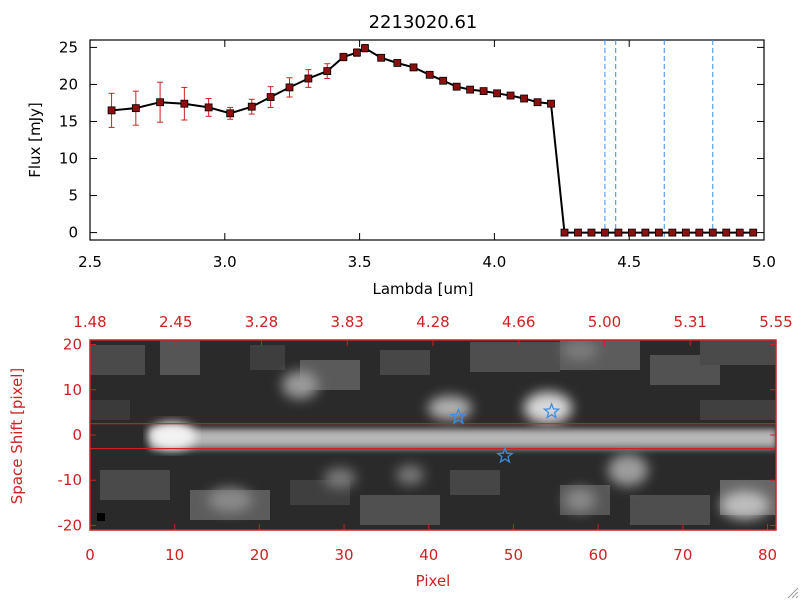  What do you see at coordinates (775, 322) in the screenshot?
I see `wavelength-tick-label: 5.55` at bounding box center [775, 322].